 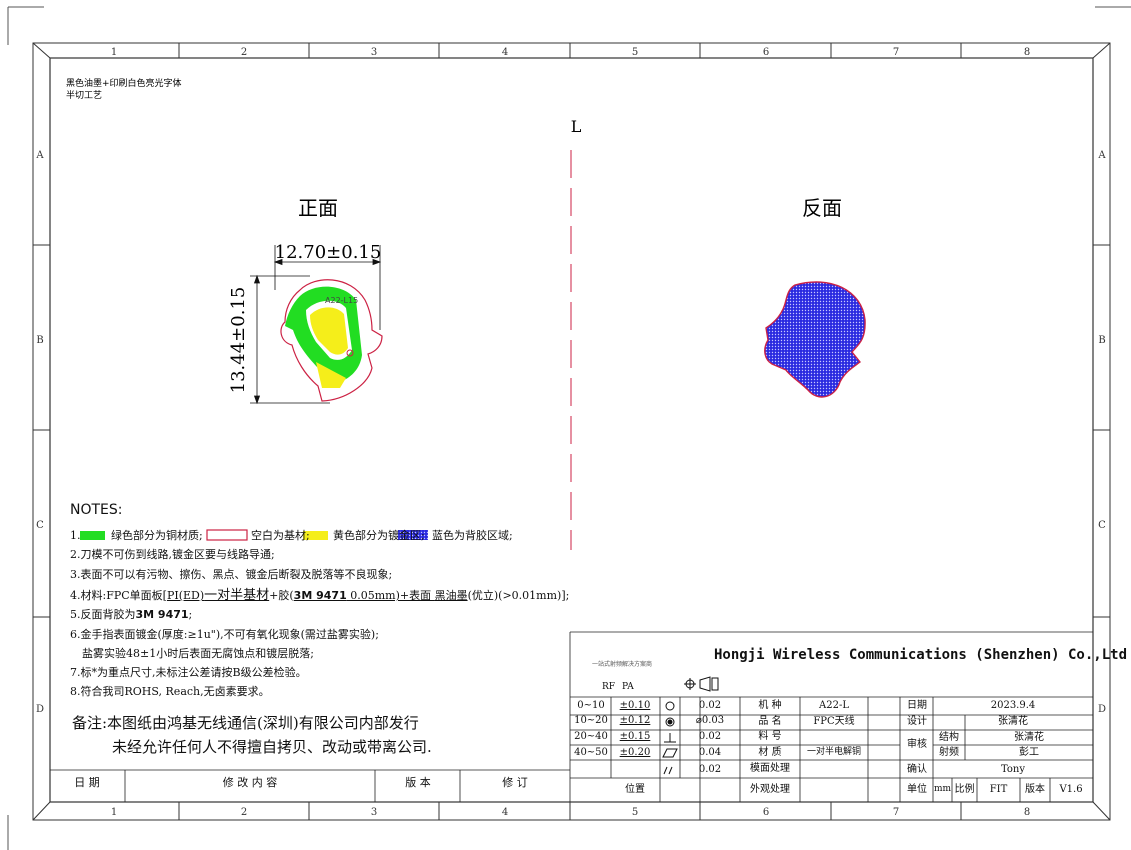 What do you see at coordinates (118, 595) in the screenshot?
I see `note-4-a: 4.材料:FPC单面板[` at bounding box center [118, 595].